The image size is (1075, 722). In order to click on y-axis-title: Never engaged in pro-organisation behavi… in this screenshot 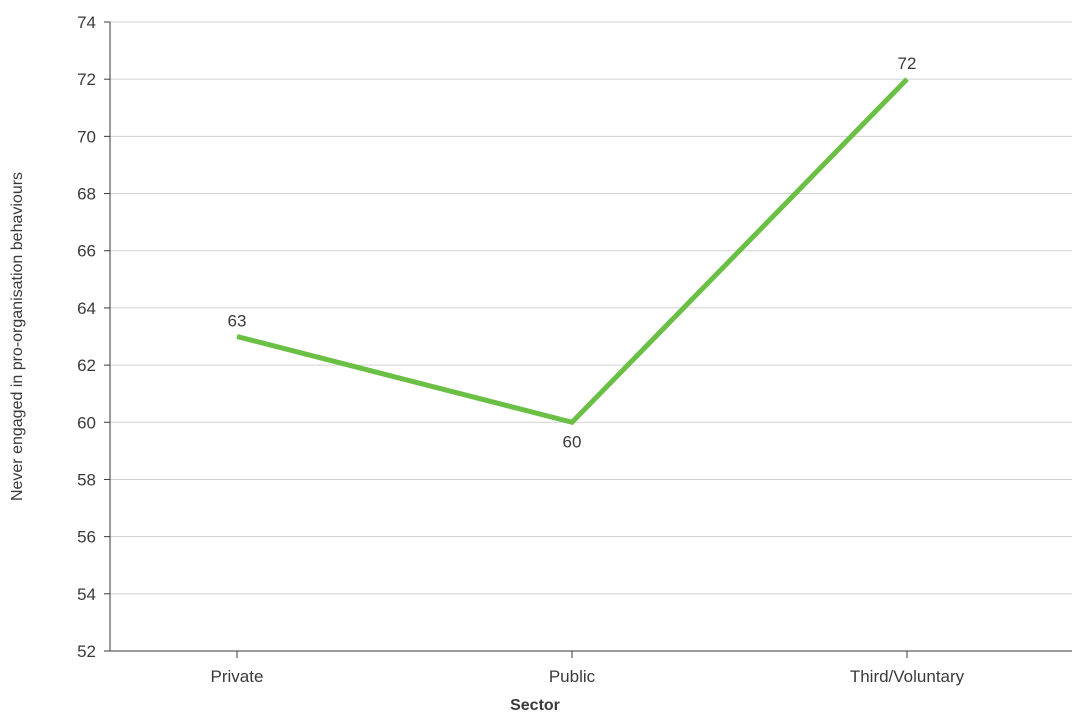, I will do `click(17, 336)`.